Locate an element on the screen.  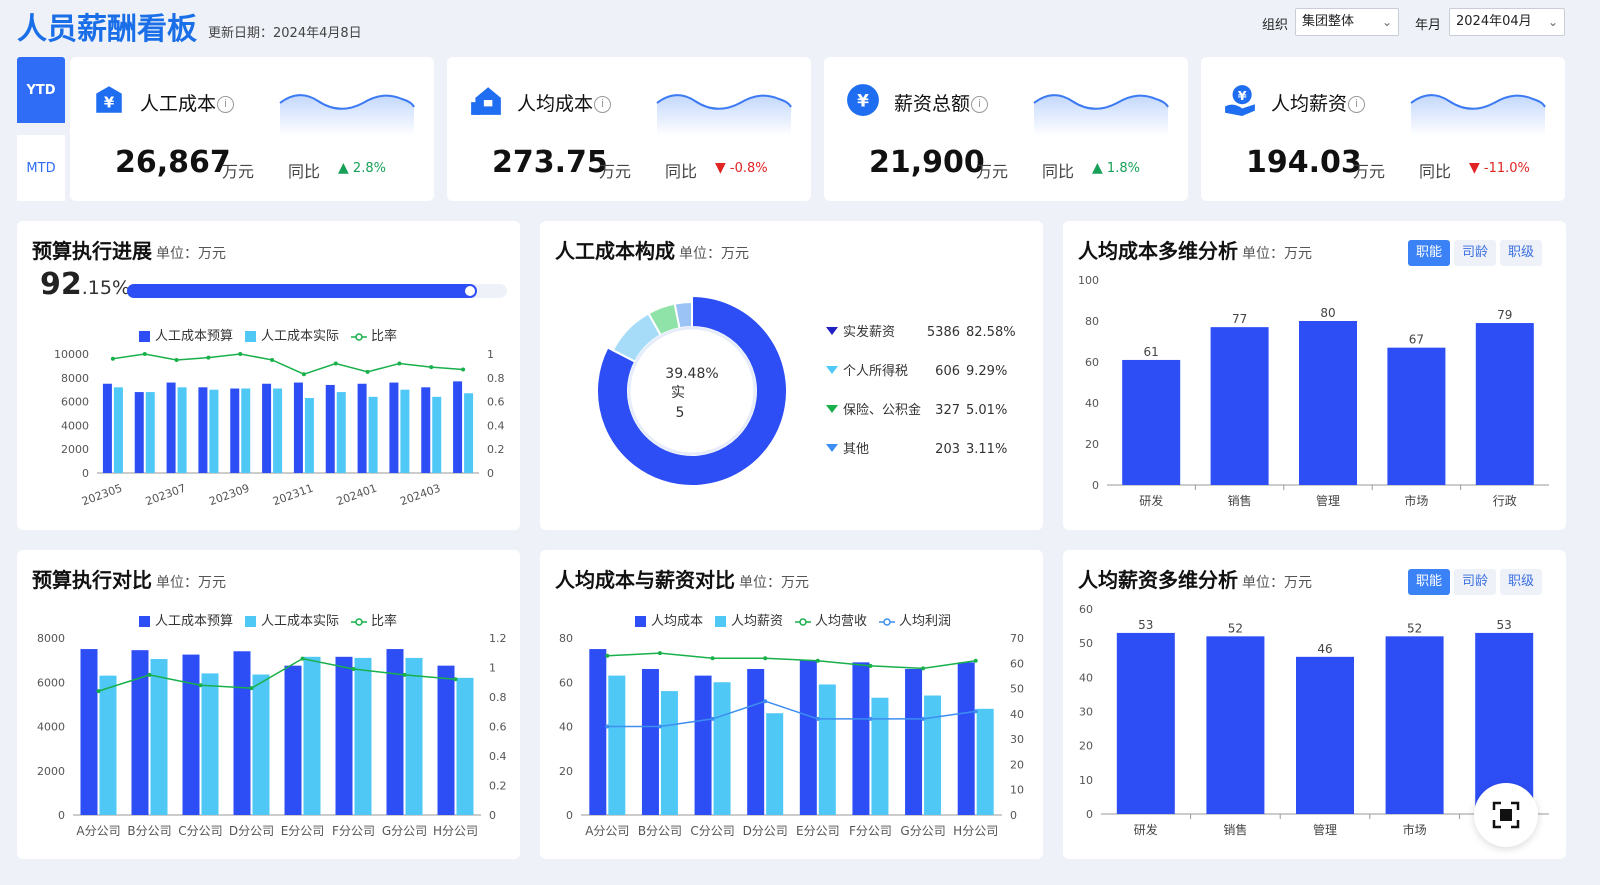
kpi-value: 194.03 is located at coordinates (1304, 162).